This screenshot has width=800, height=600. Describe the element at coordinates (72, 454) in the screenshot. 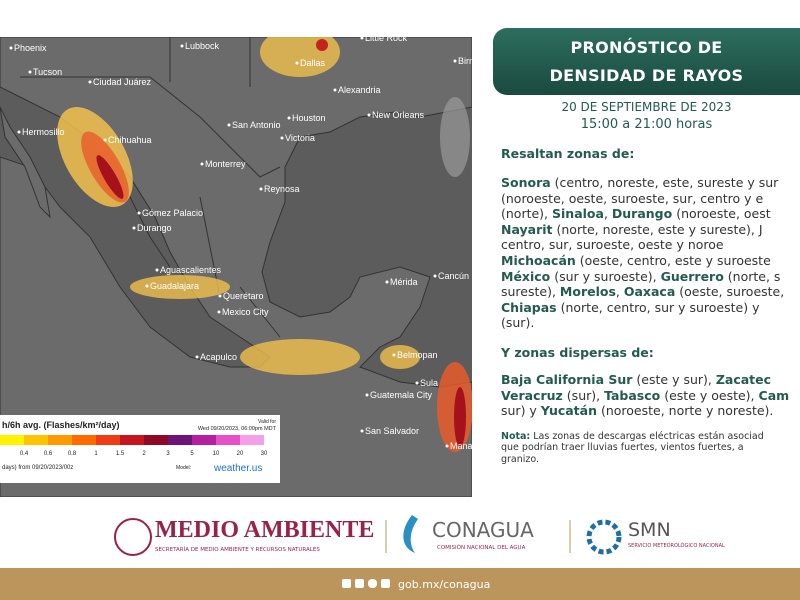

I see `legend-value: 0.8` at that location.